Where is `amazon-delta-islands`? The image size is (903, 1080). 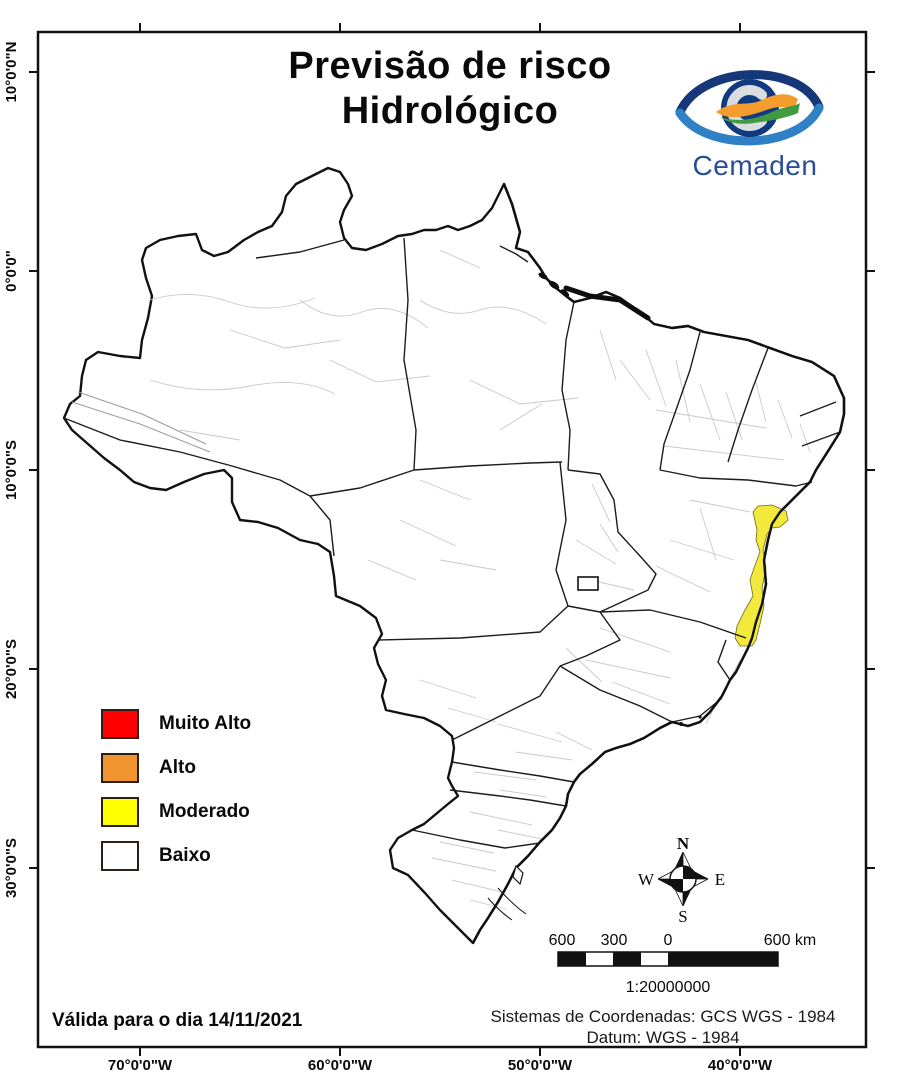 amazon-delta-islands is located at coordinates (594, 296).